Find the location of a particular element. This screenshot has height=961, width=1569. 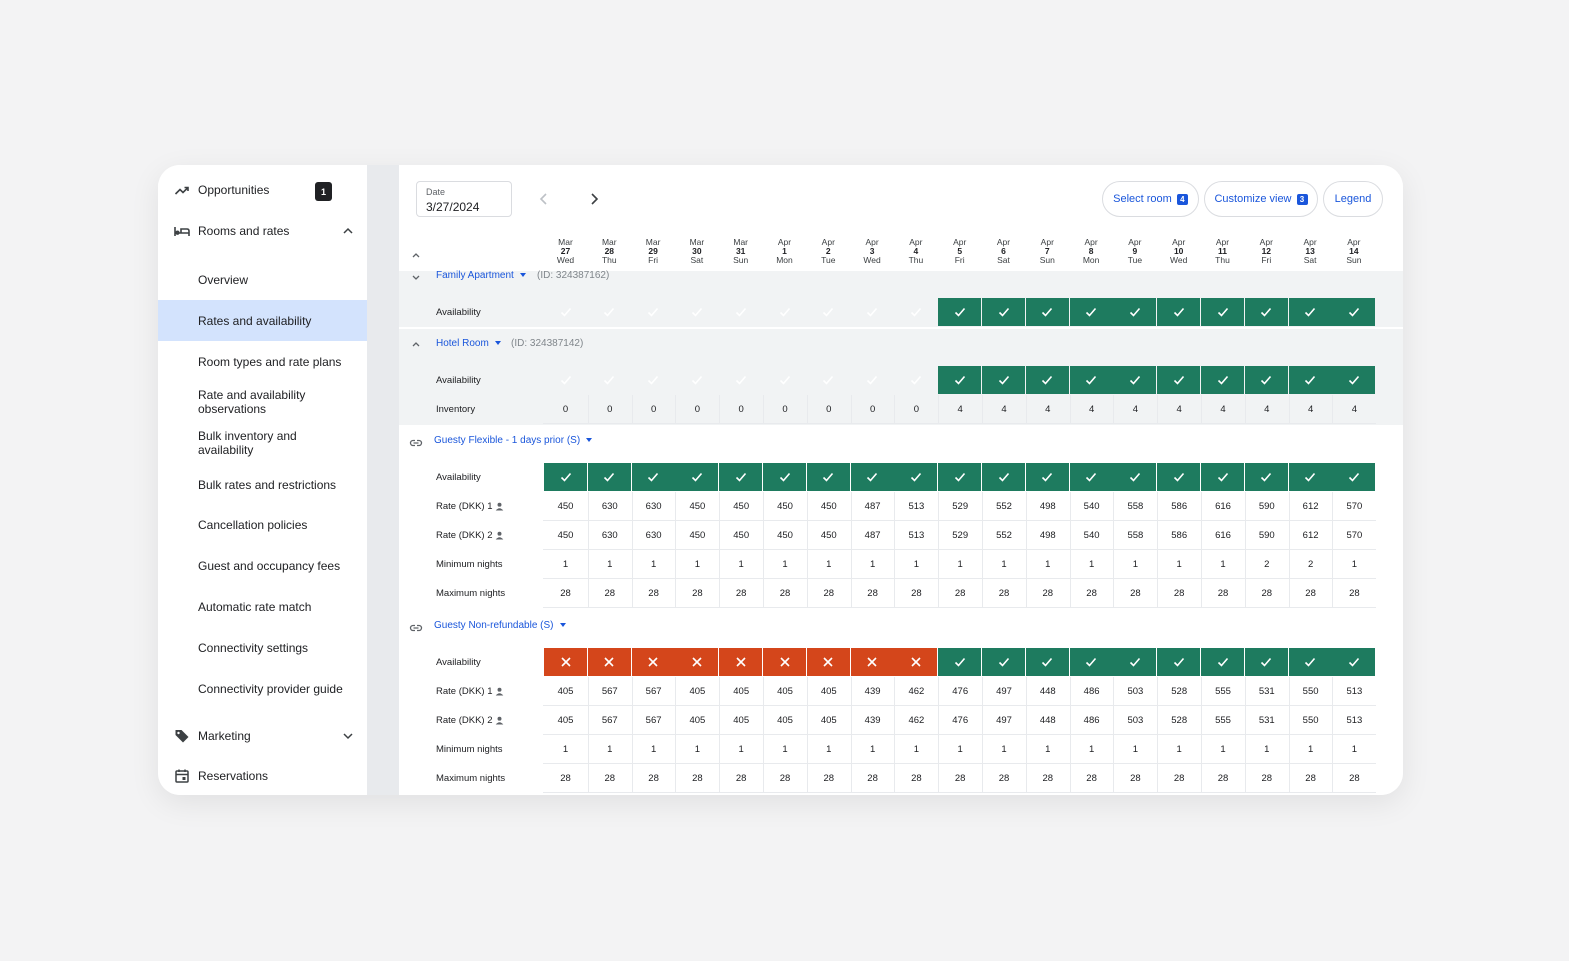

room-name-dropdown: Hotel Room is located at coordinates (468, 343).